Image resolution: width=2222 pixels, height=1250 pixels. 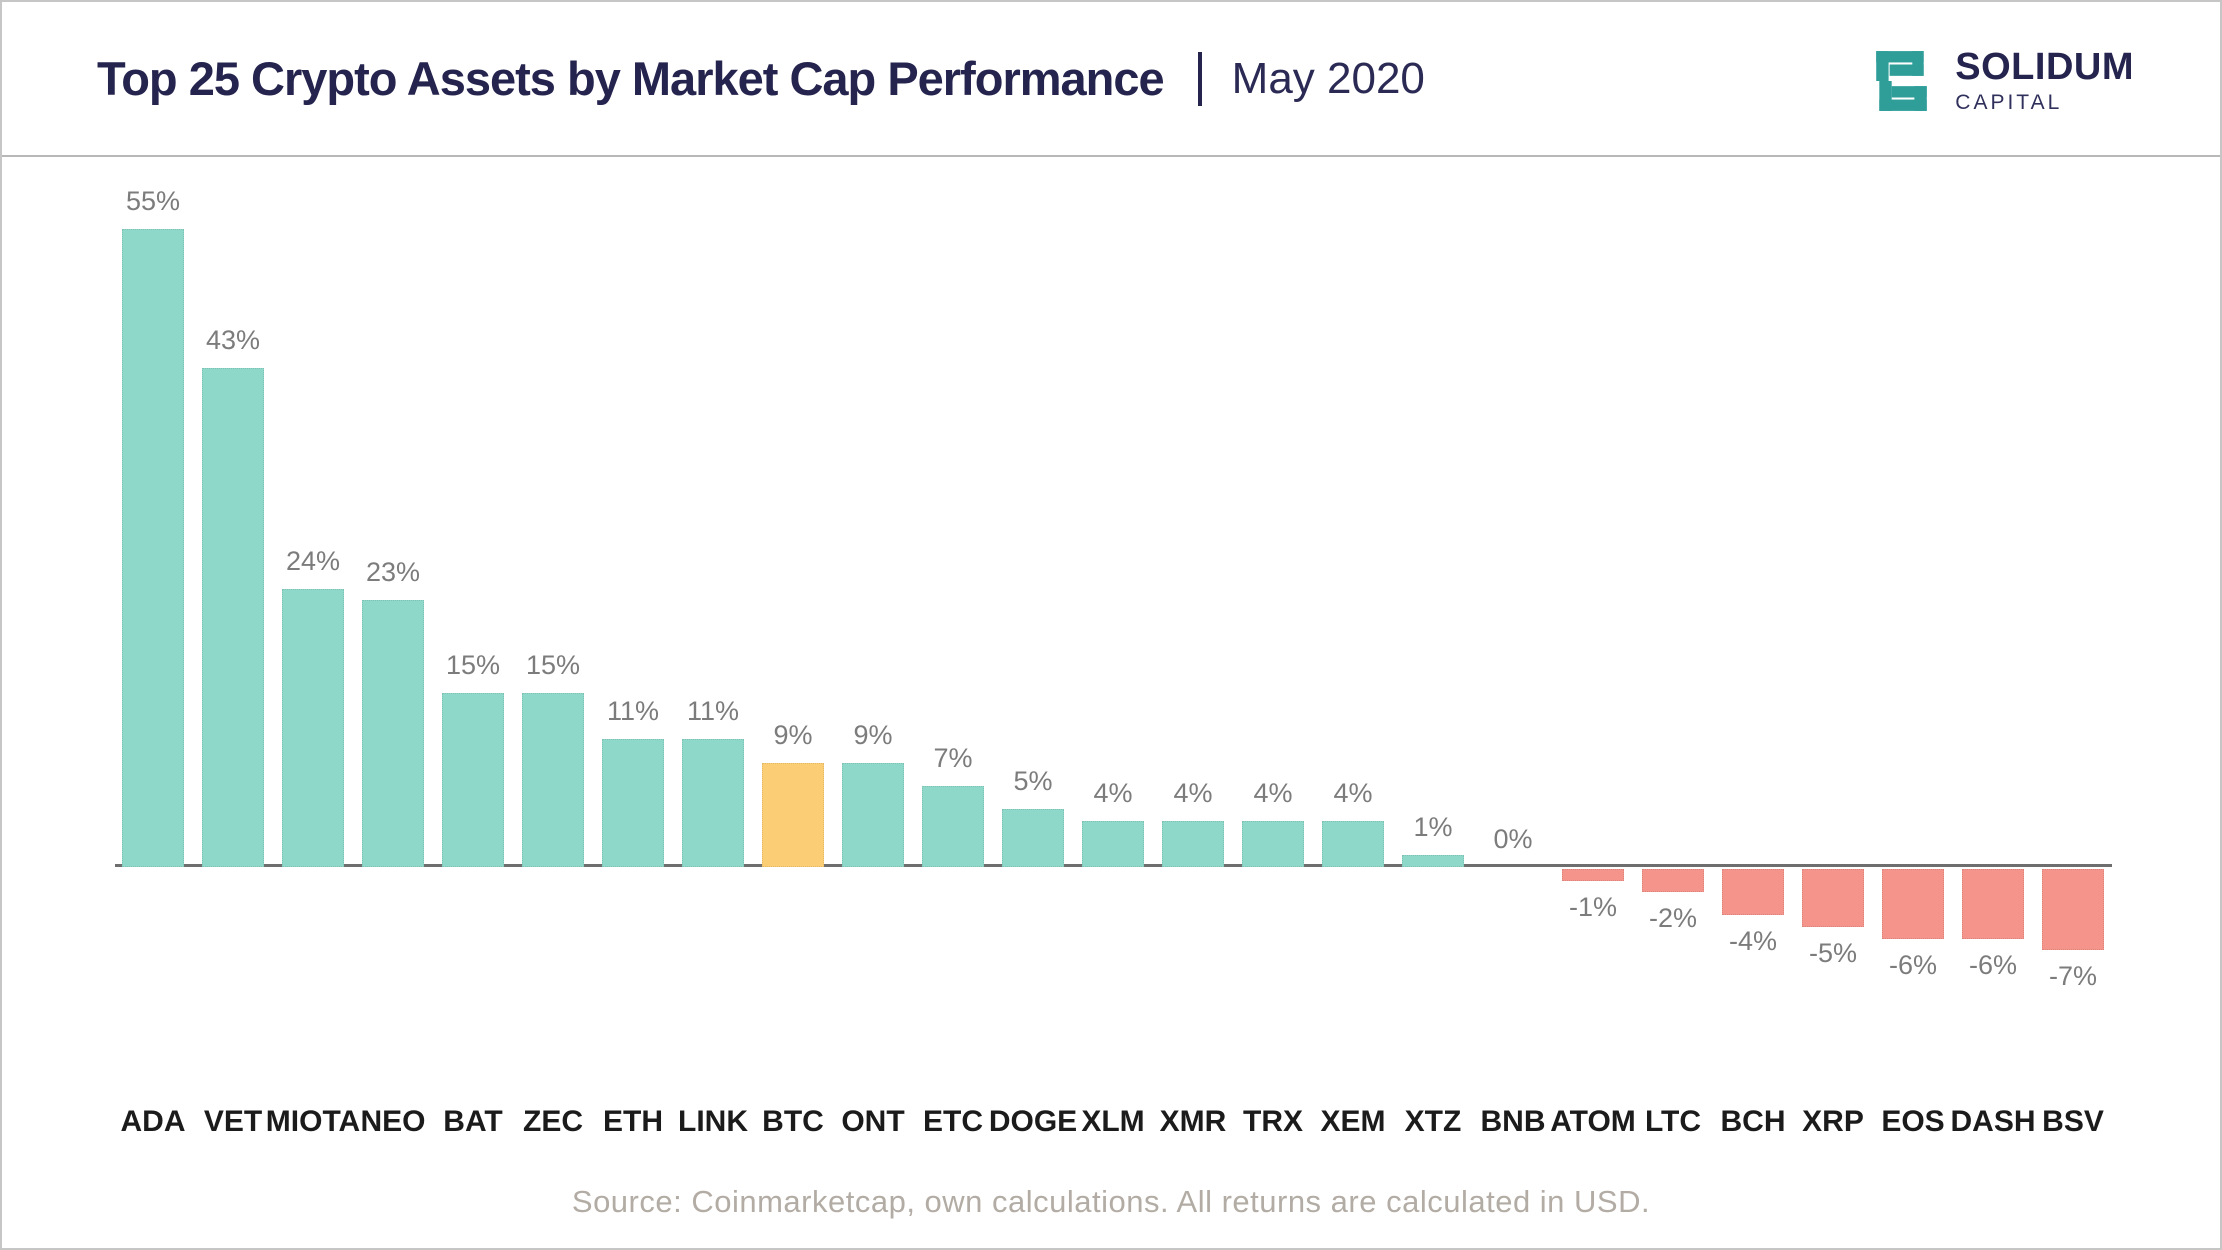 I want to click on category-label: XMR, so click(x=1193, y=1121).